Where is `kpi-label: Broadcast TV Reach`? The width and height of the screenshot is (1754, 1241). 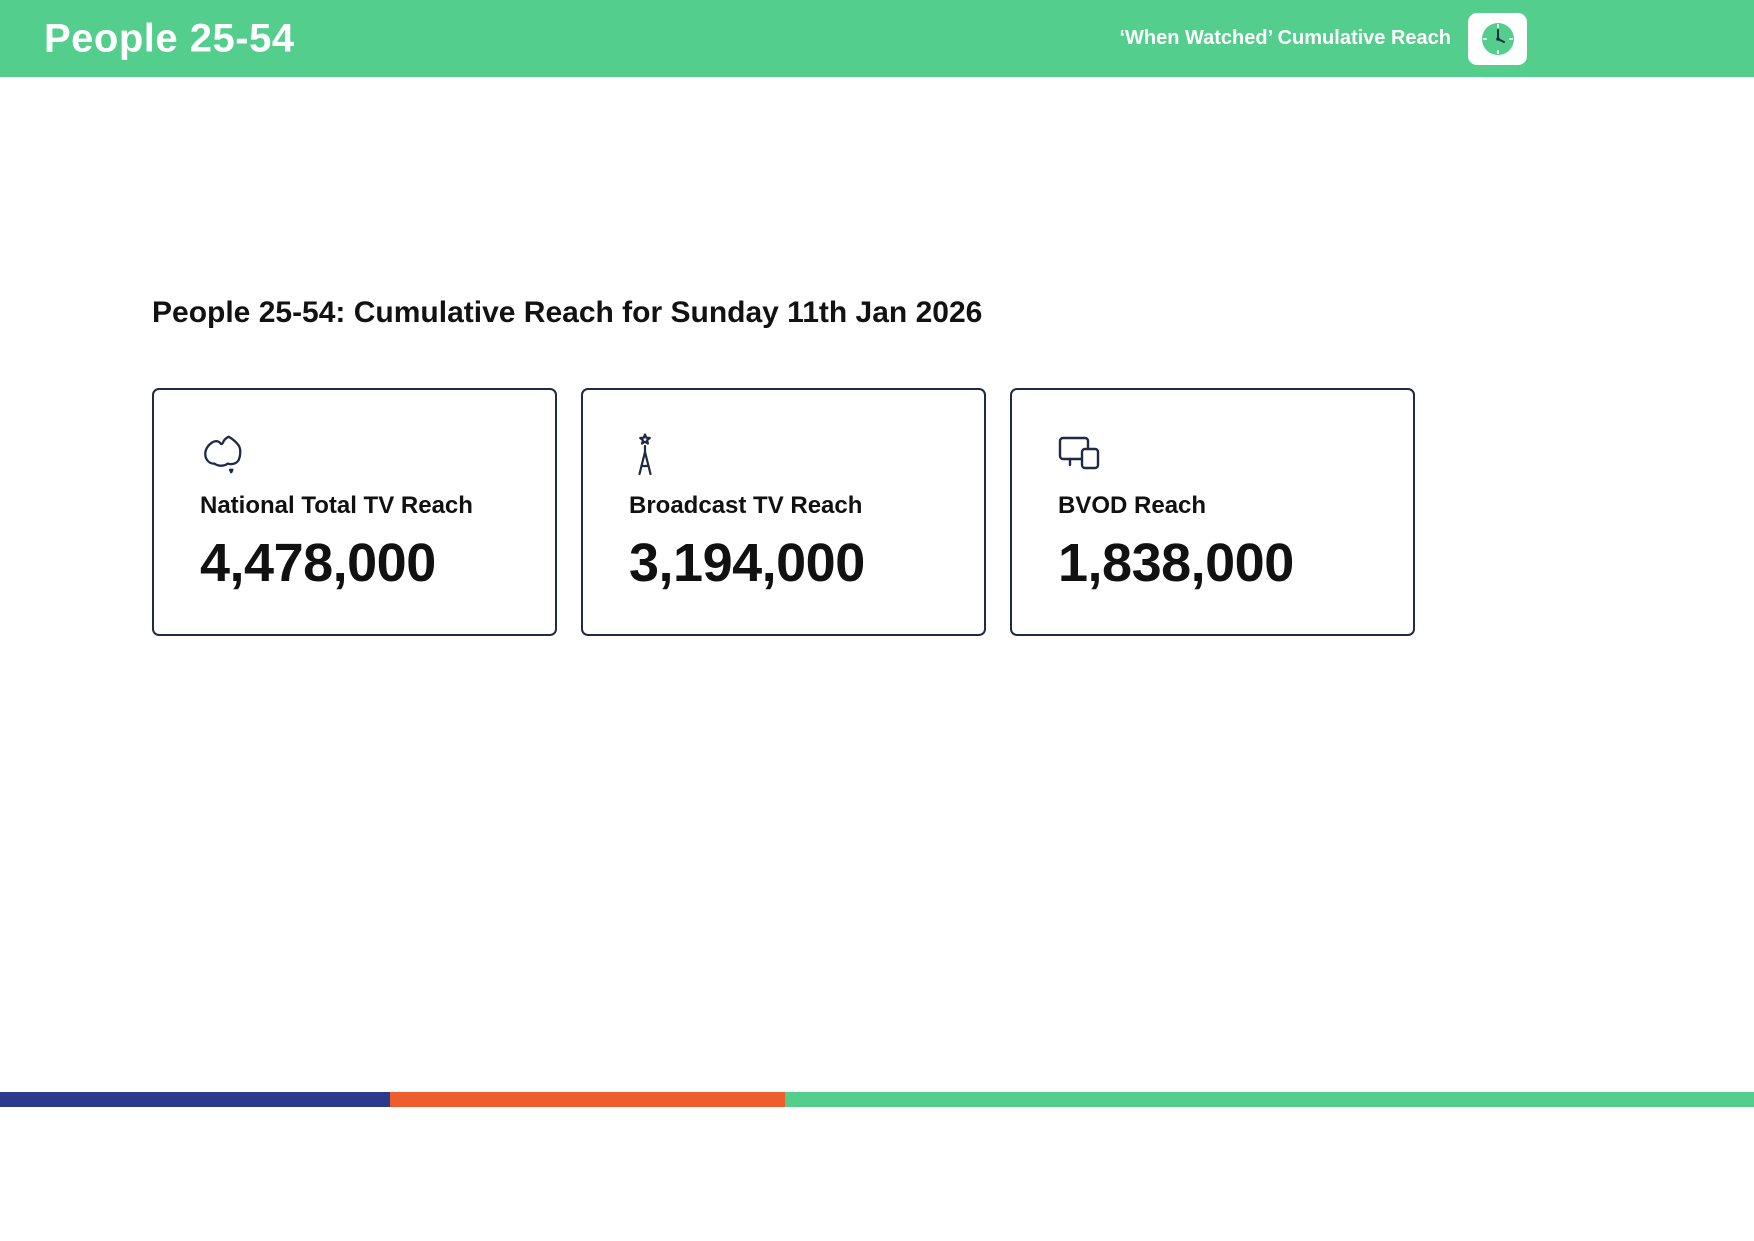 kpi-label: Broadcast TV Reach is located at coordinates (746, 505).